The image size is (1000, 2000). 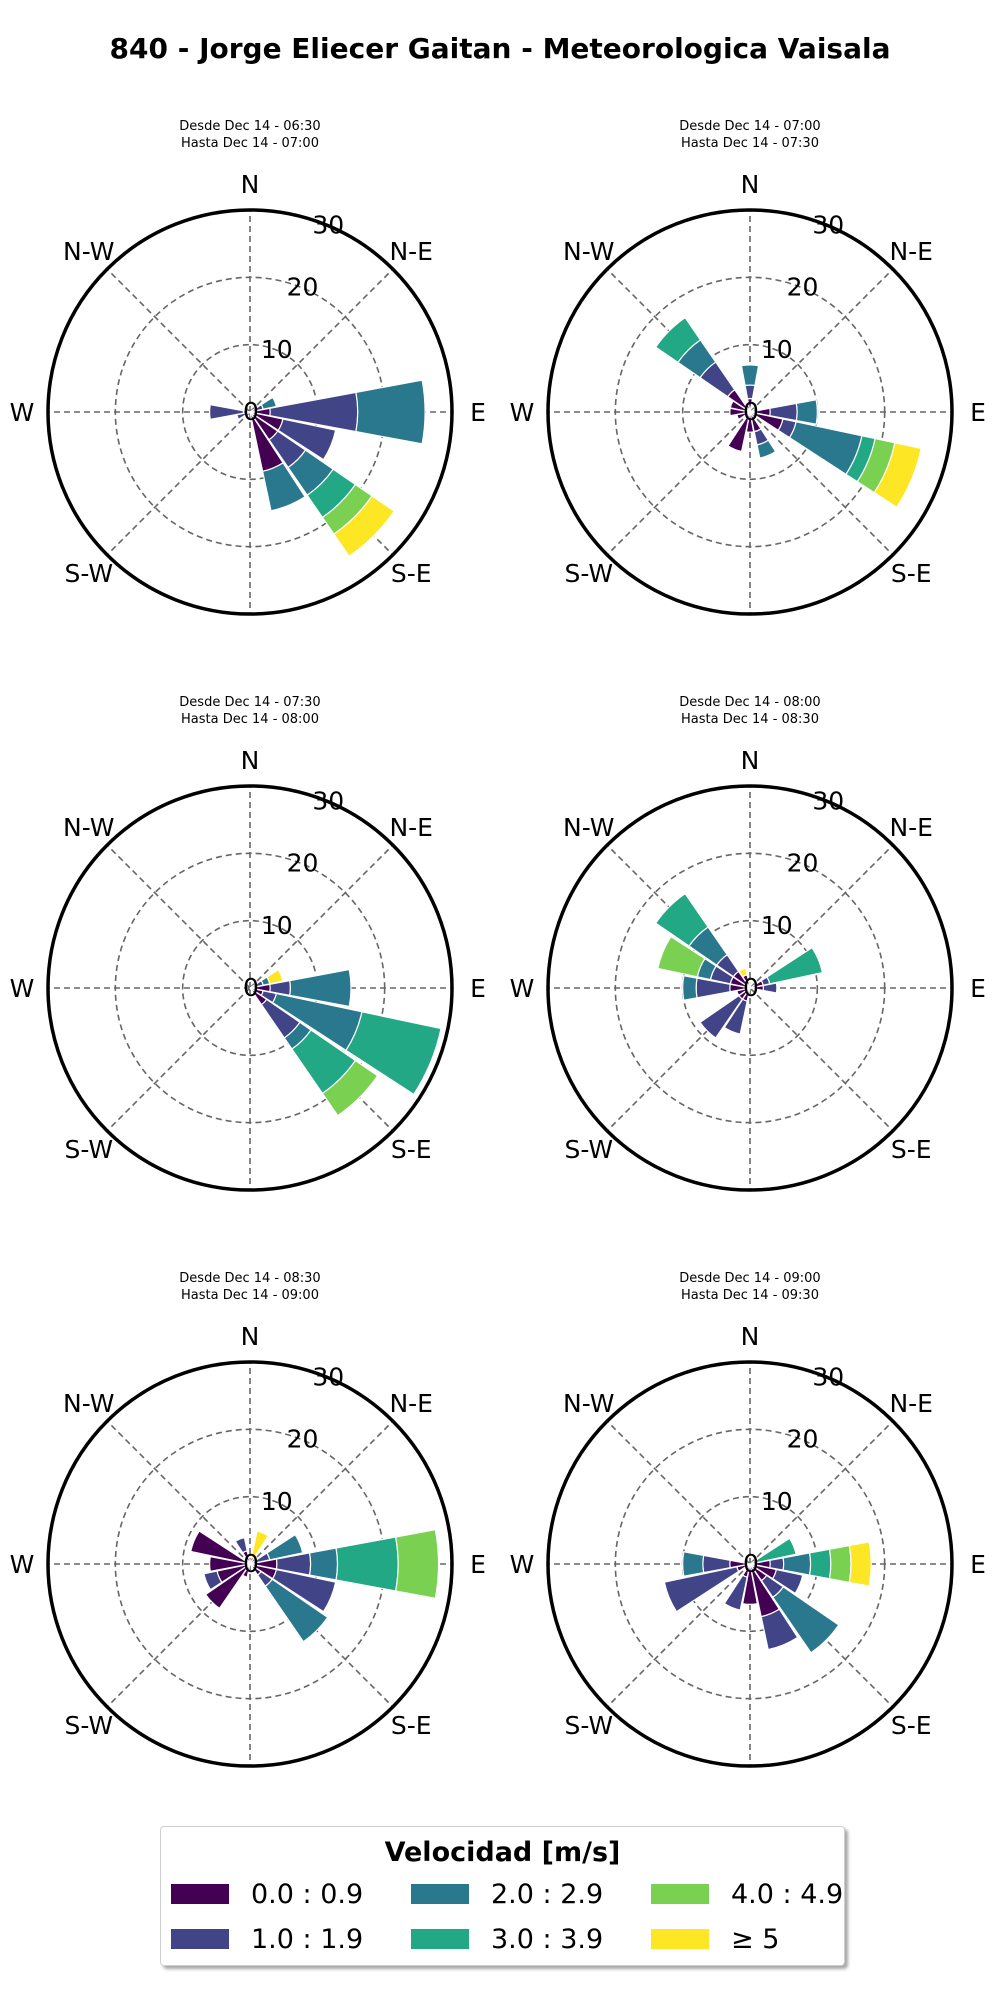 What do you see at coordinates (787, 1894) in the screenshot?
I see `legend-label: 4.0 : 4.9` at bounding box center [787, 1894].